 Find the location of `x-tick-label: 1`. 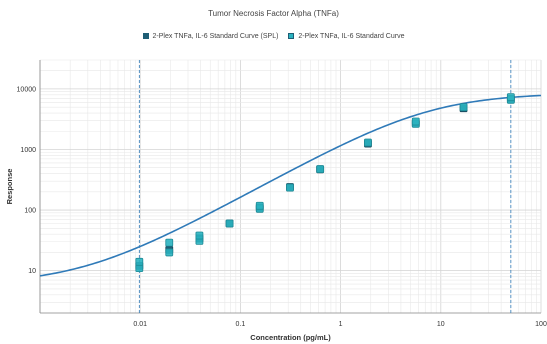

x-tick-label: 1 is located at coordinates (341, 324).